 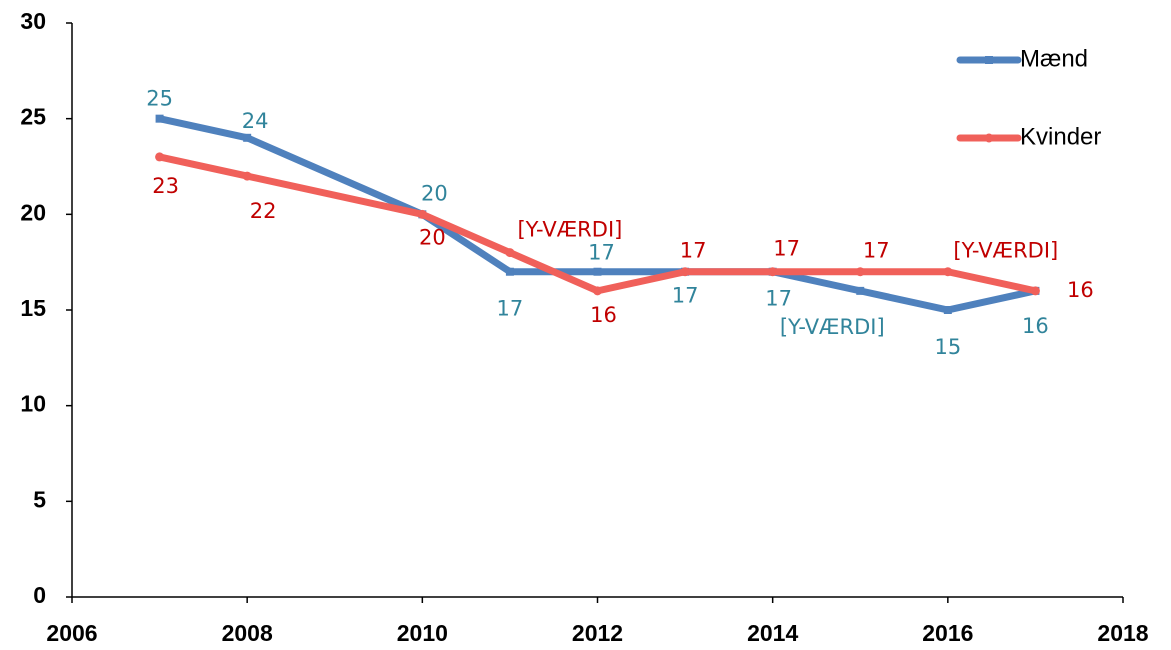 I want to click on y-tick-label: 30, so click(x=33, y=21).